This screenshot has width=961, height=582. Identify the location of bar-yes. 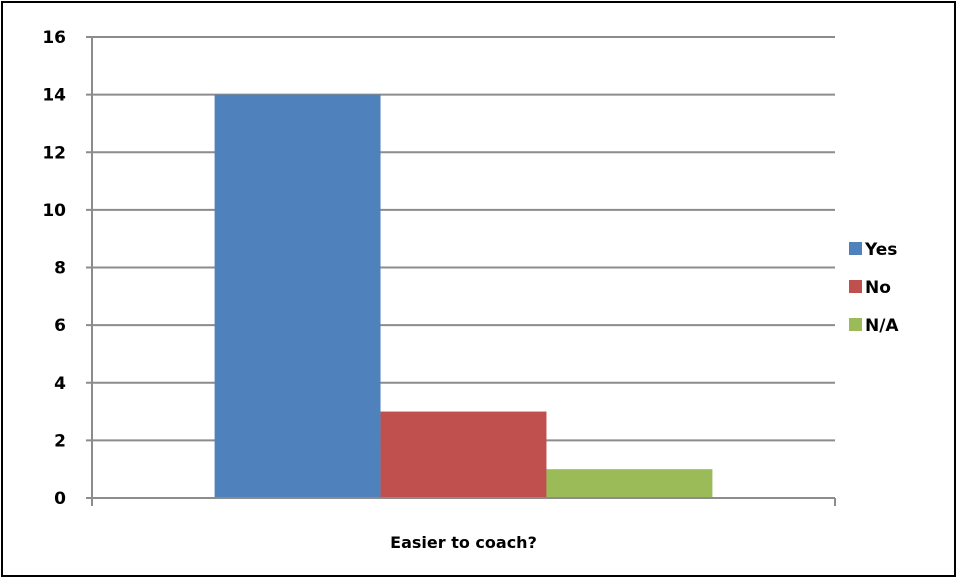
(297, 296).